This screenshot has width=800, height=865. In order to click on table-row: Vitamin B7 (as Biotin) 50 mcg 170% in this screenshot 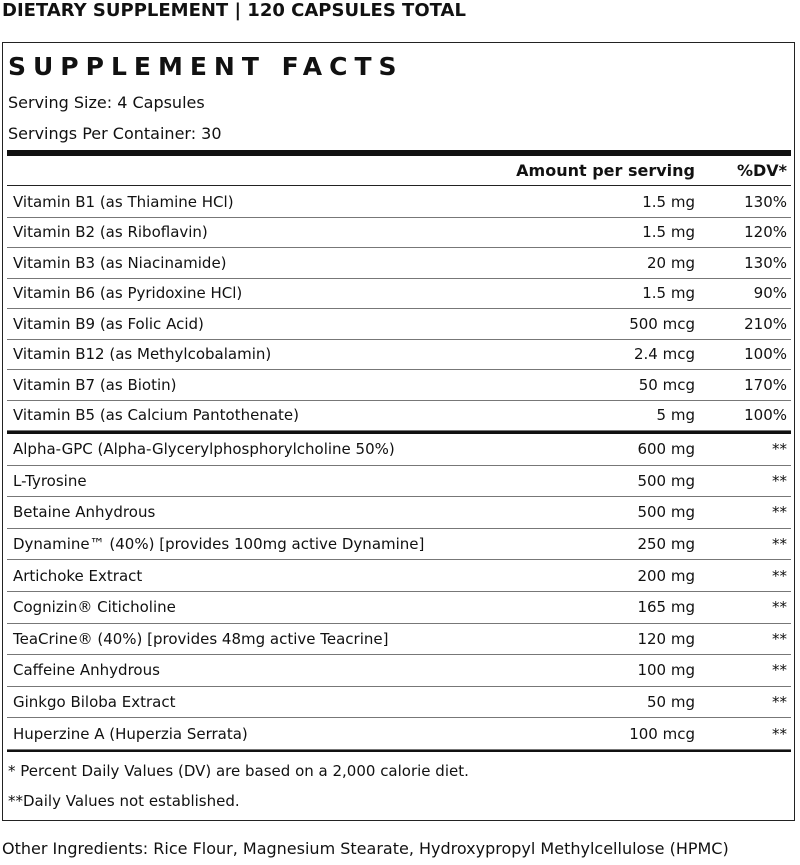, I will do `click(399, 385)`.